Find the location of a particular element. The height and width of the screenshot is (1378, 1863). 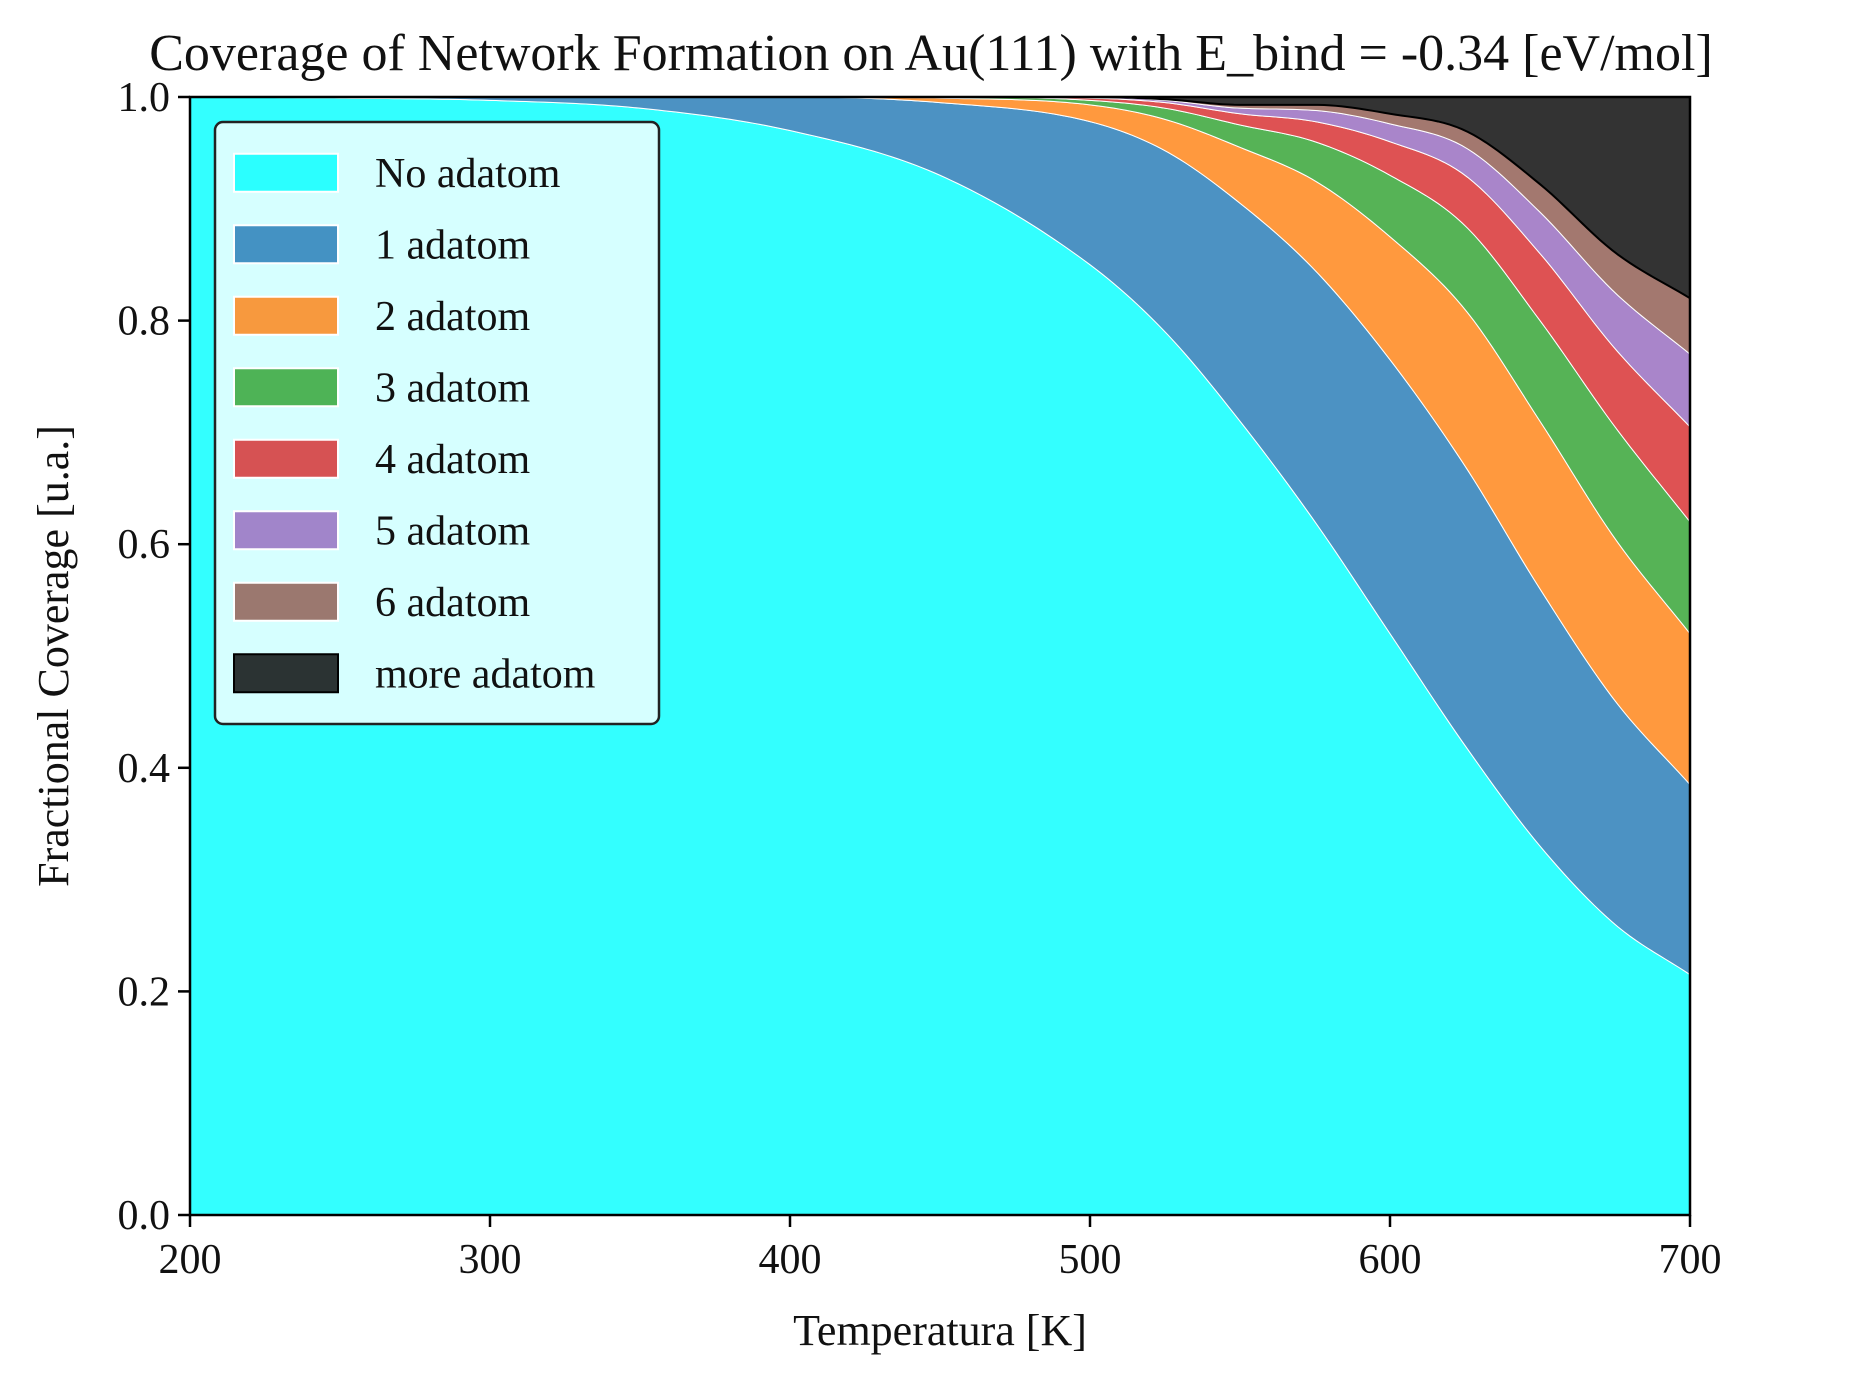

legend-swatch-1-adatom is located at coordinates (286, 244).